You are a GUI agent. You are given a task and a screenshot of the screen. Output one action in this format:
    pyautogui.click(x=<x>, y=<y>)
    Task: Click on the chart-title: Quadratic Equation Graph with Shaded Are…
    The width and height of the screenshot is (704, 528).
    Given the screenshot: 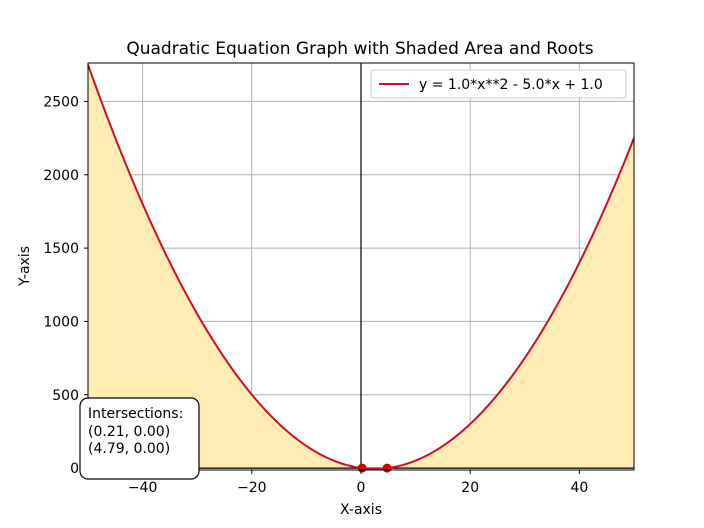 What is the action you would take?
    pyautogui.click(x=359, y=49)
    